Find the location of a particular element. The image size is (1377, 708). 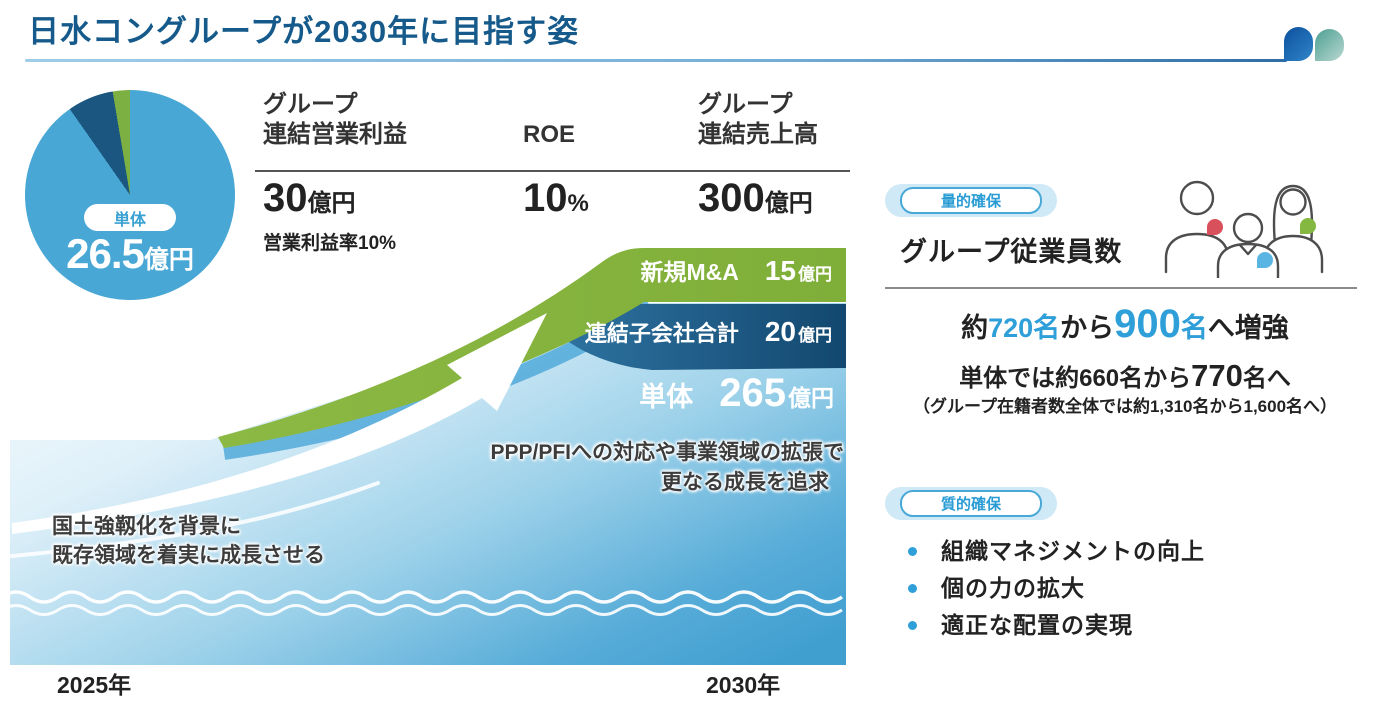

pie-value-unit: 億円 is located at coordinates (168, 260).